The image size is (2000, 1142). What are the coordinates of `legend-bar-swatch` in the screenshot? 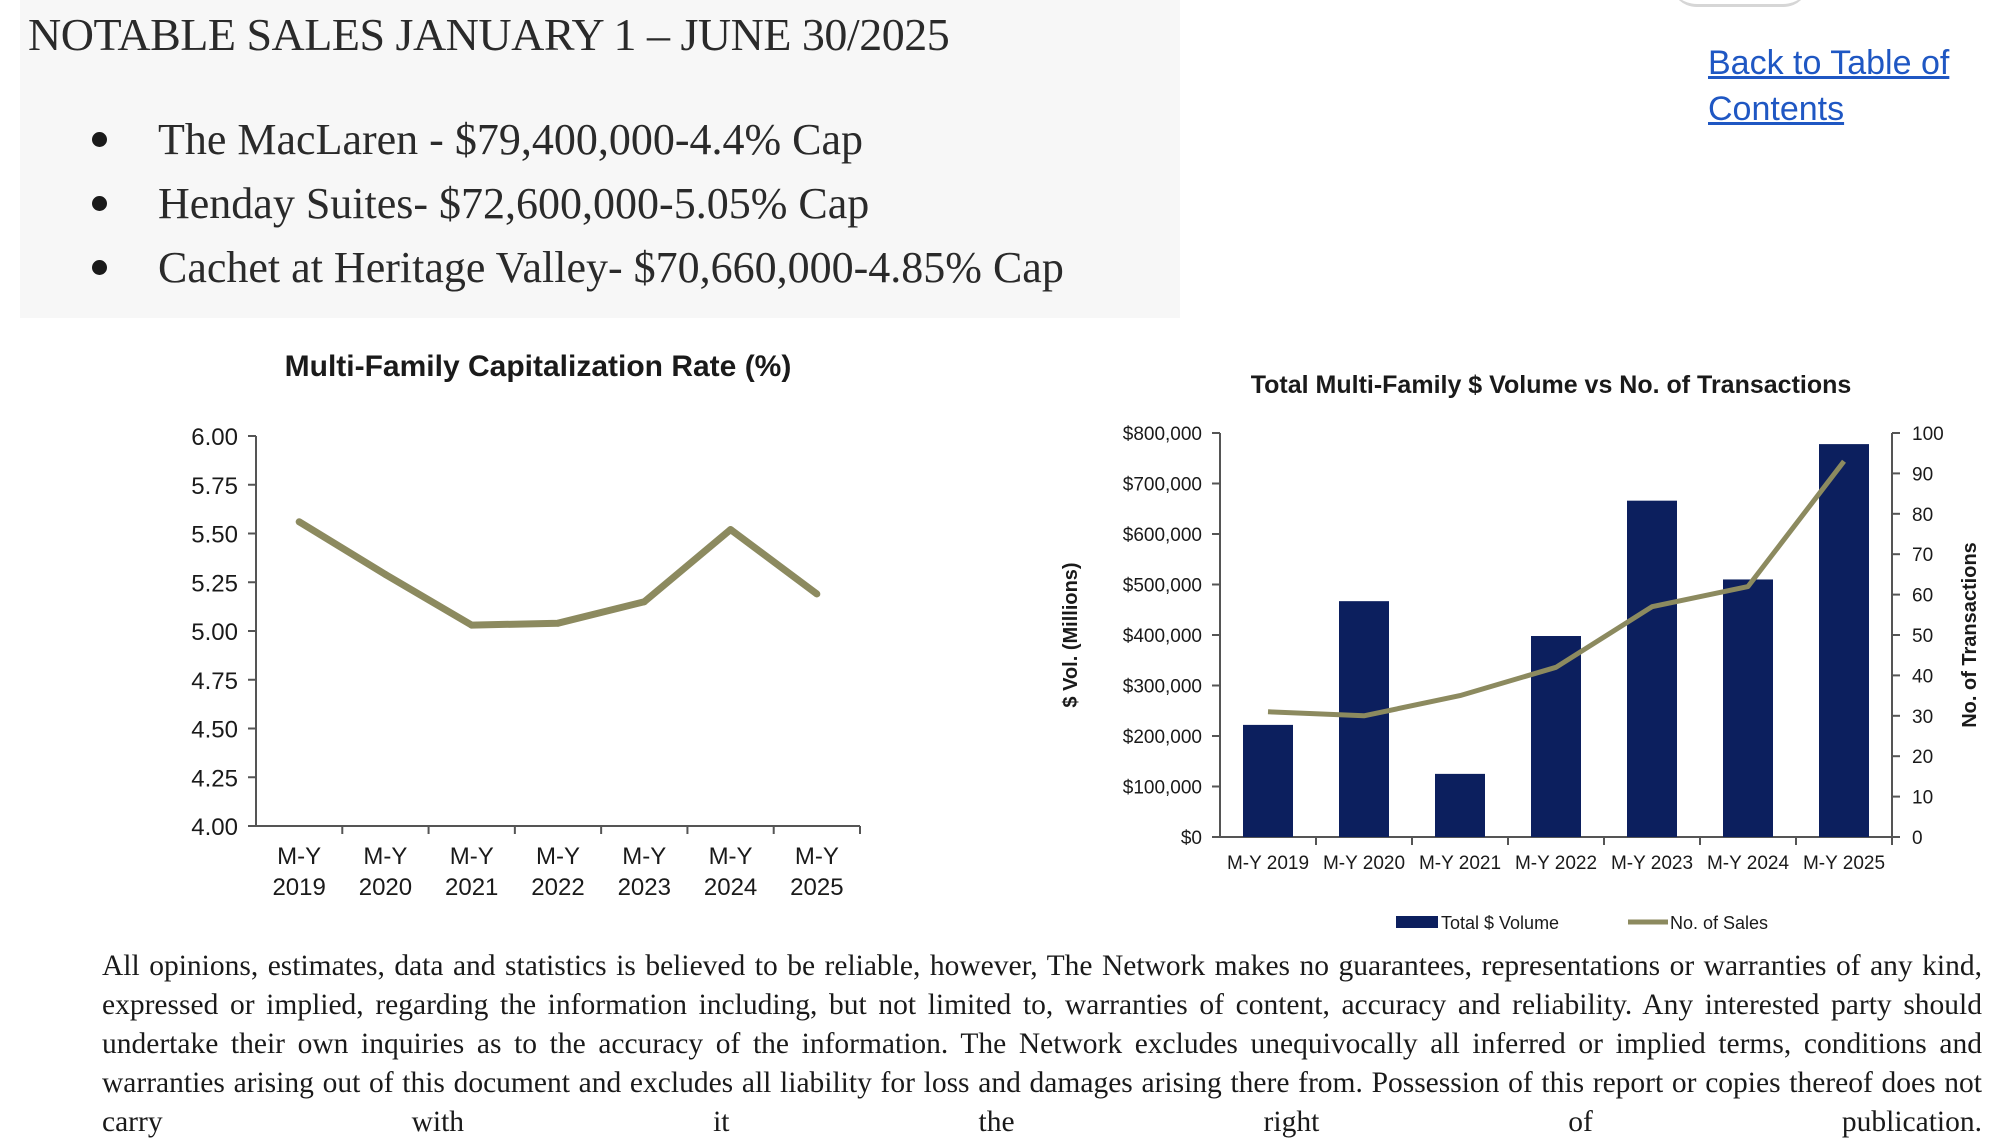 It's located at (1417, 922).